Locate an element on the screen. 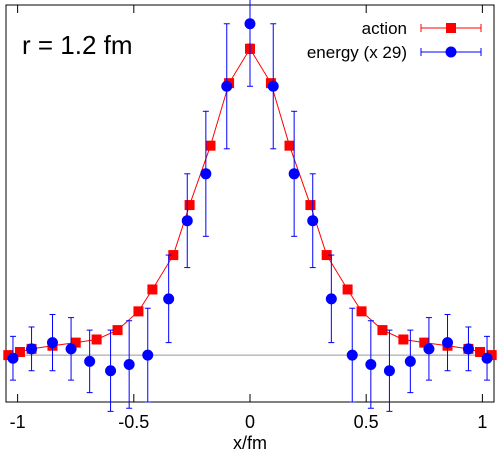 The height and width of the screenshot is (454, 498). legend-label: action is located at coordinates (384, 28).